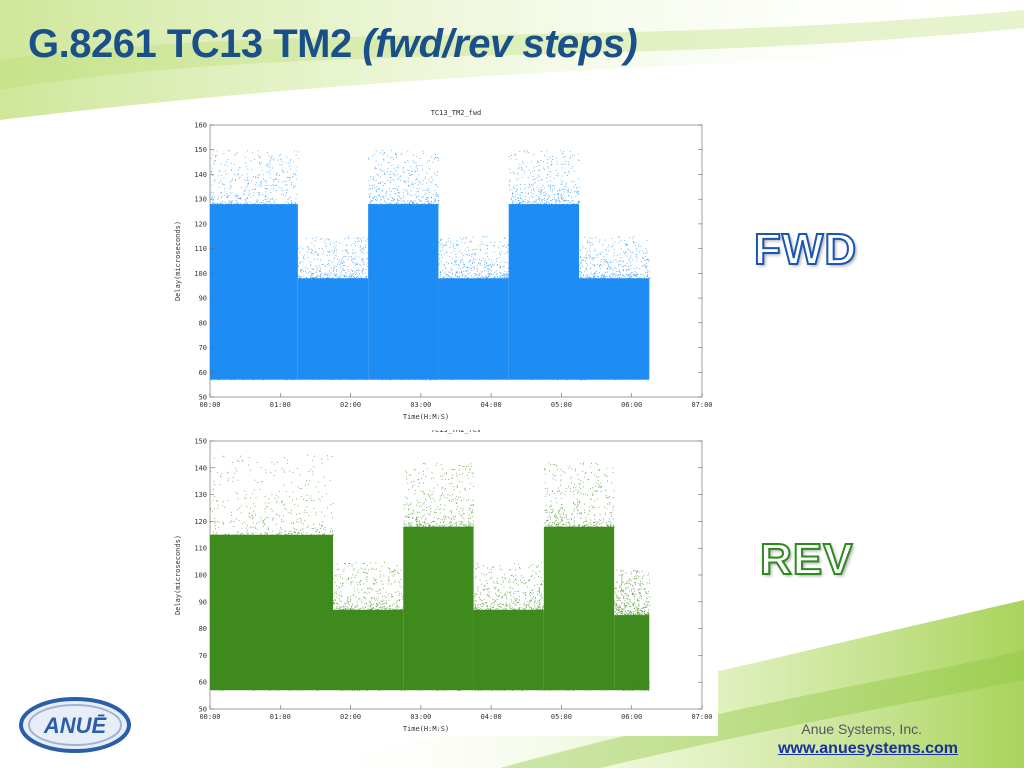  Describe the element at coordinates (200, 175) in the screenshot. I see `y-tick-label: 140` at that location.